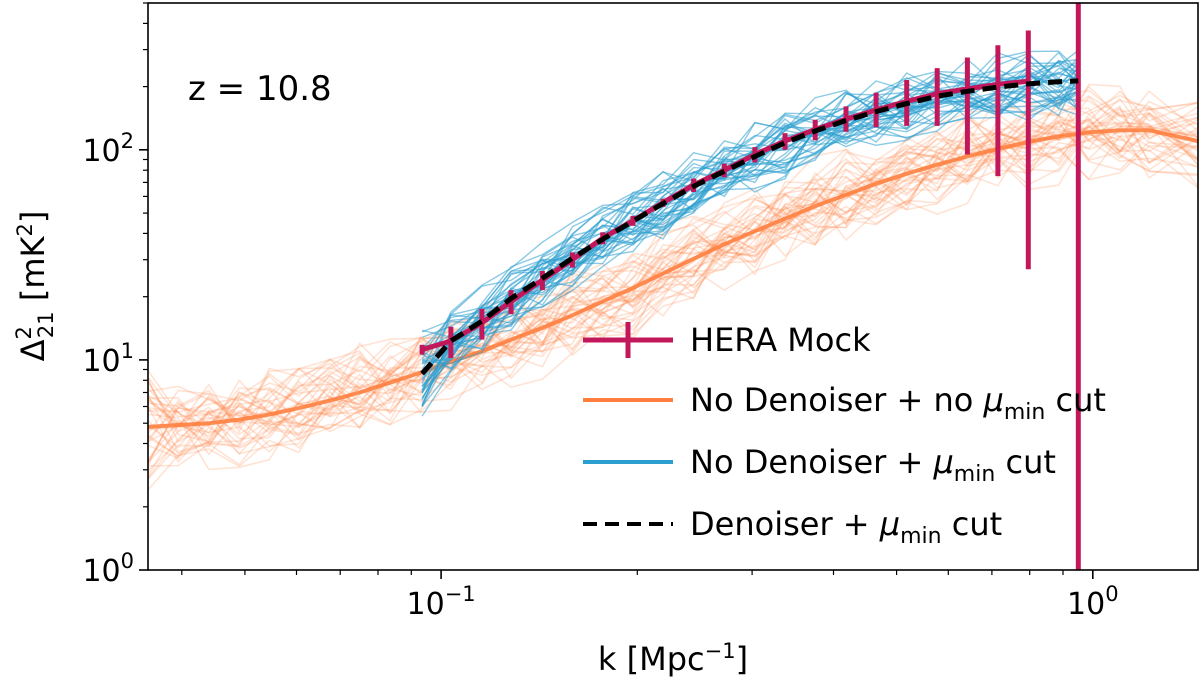  What do you see at coordinates (108, 359) in the screenshot?
I see `y-tick-label: 10¹` at bounding box center [108, 359].